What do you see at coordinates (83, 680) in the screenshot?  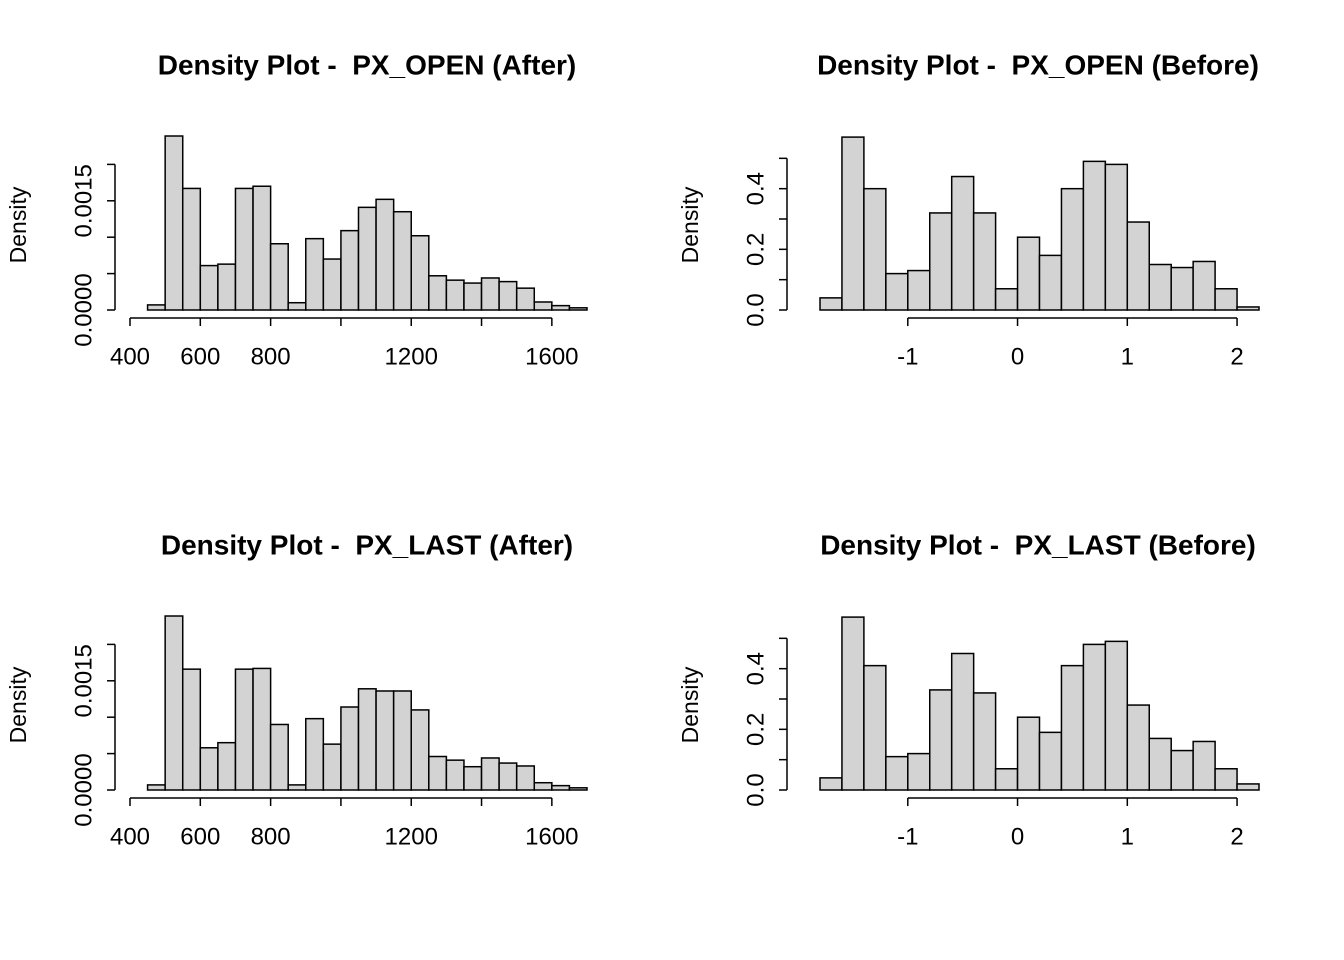 I see `y-tick-label: 0.0015` at bounding box center [83, 680].